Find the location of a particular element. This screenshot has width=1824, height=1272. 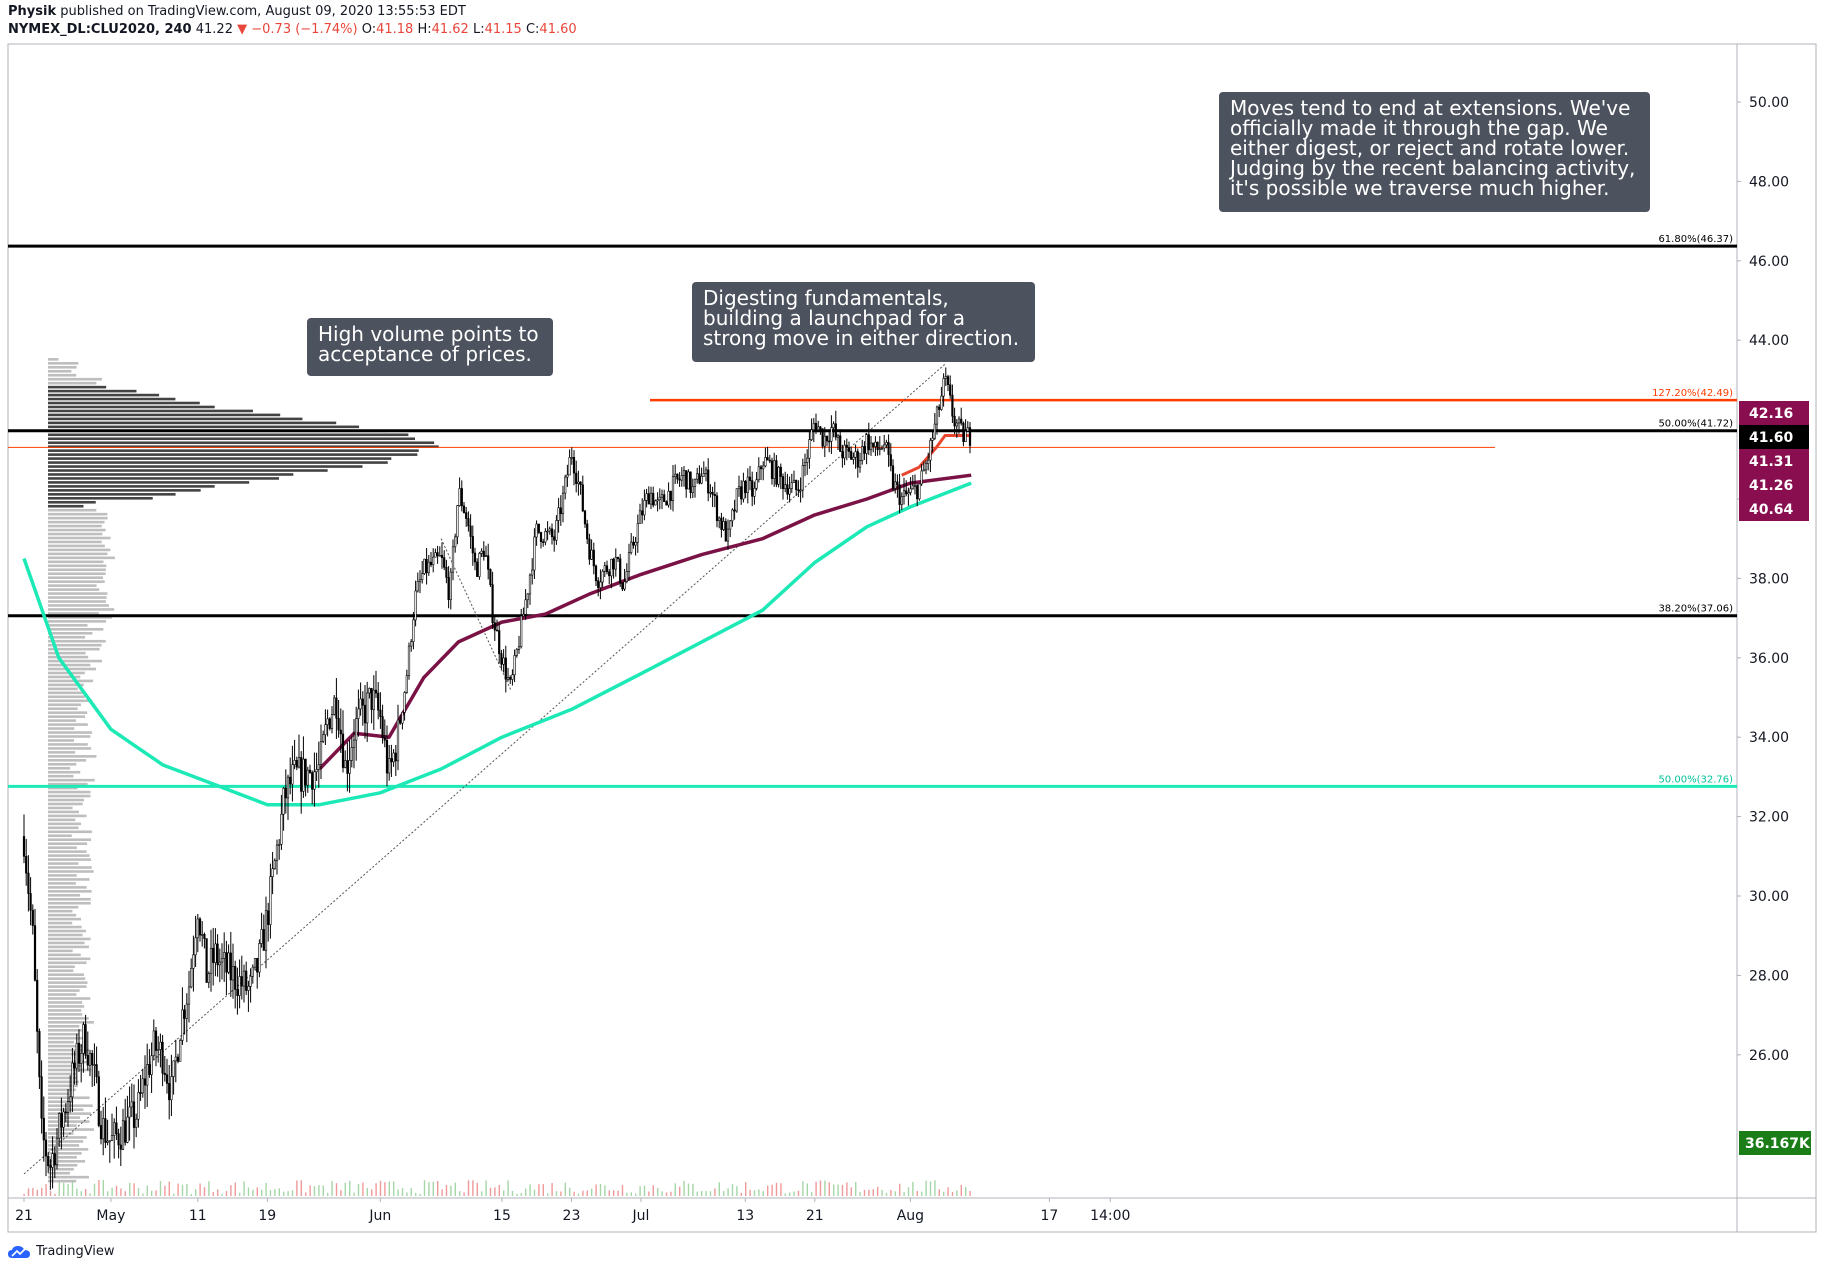

price-badge-label-0: 42.16 is located at coordinates (1771, 414).